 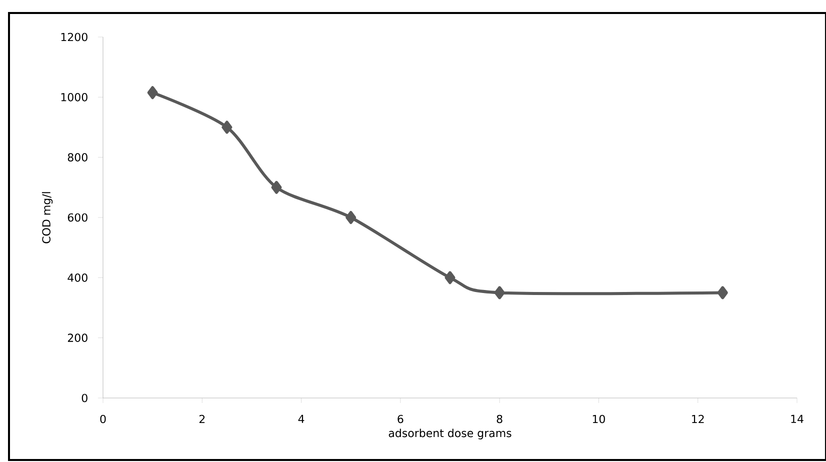 I want to click on y-axis-title: COD mg/l, so click(x=47, y=218).